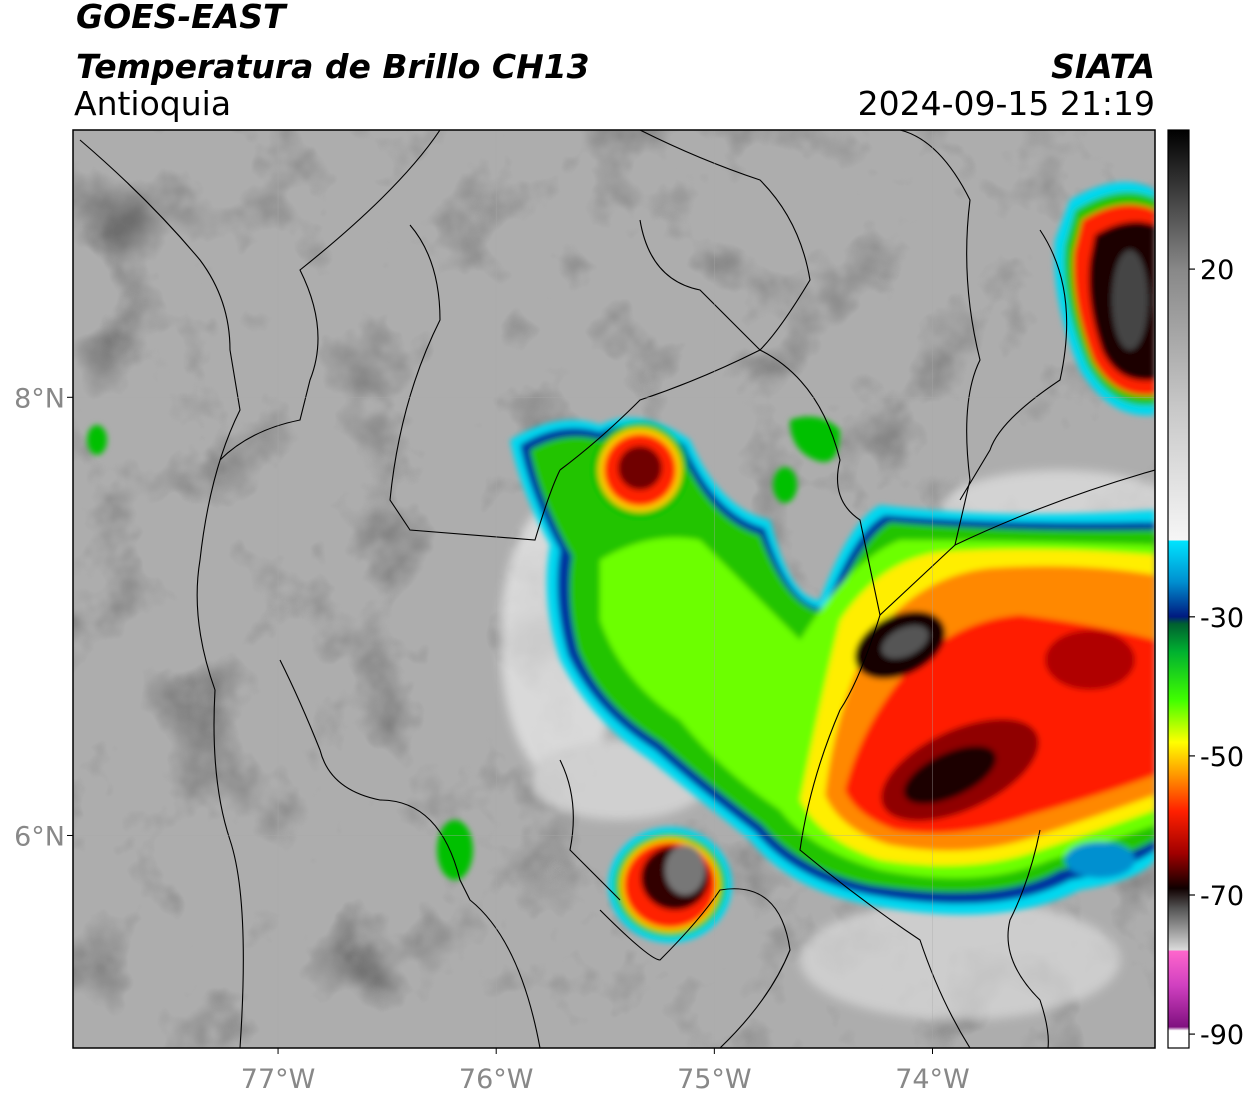  Describe the element at coordinates (152, 103) in the screenshot. I see `region: Antioquia` at that location.